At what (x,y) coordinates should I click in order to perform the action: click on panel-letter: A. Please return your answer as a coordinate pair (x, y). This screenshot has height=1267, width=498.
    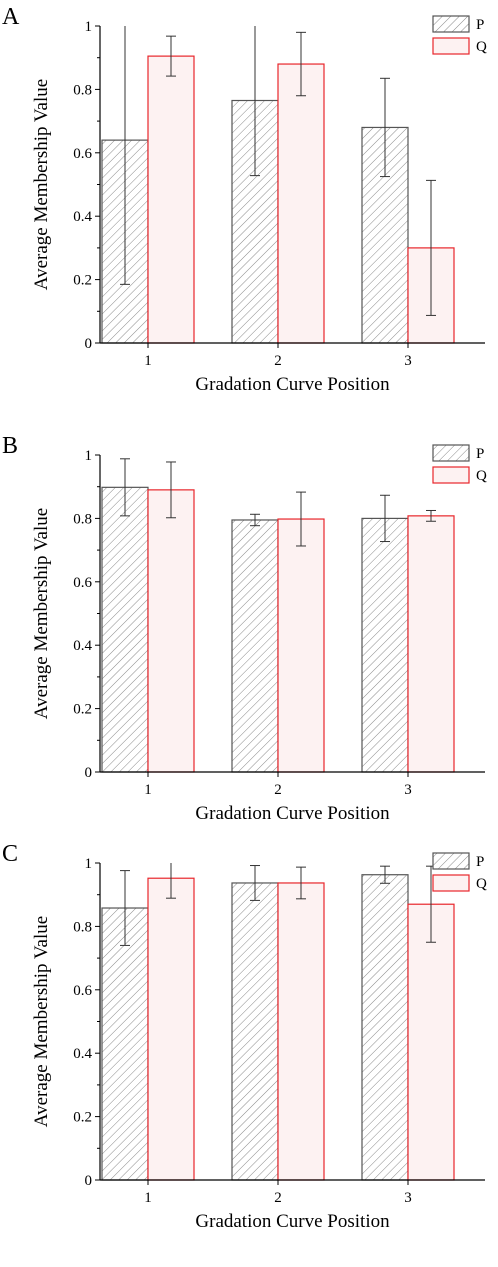
    Looking at the image, I should click on (11, 17).